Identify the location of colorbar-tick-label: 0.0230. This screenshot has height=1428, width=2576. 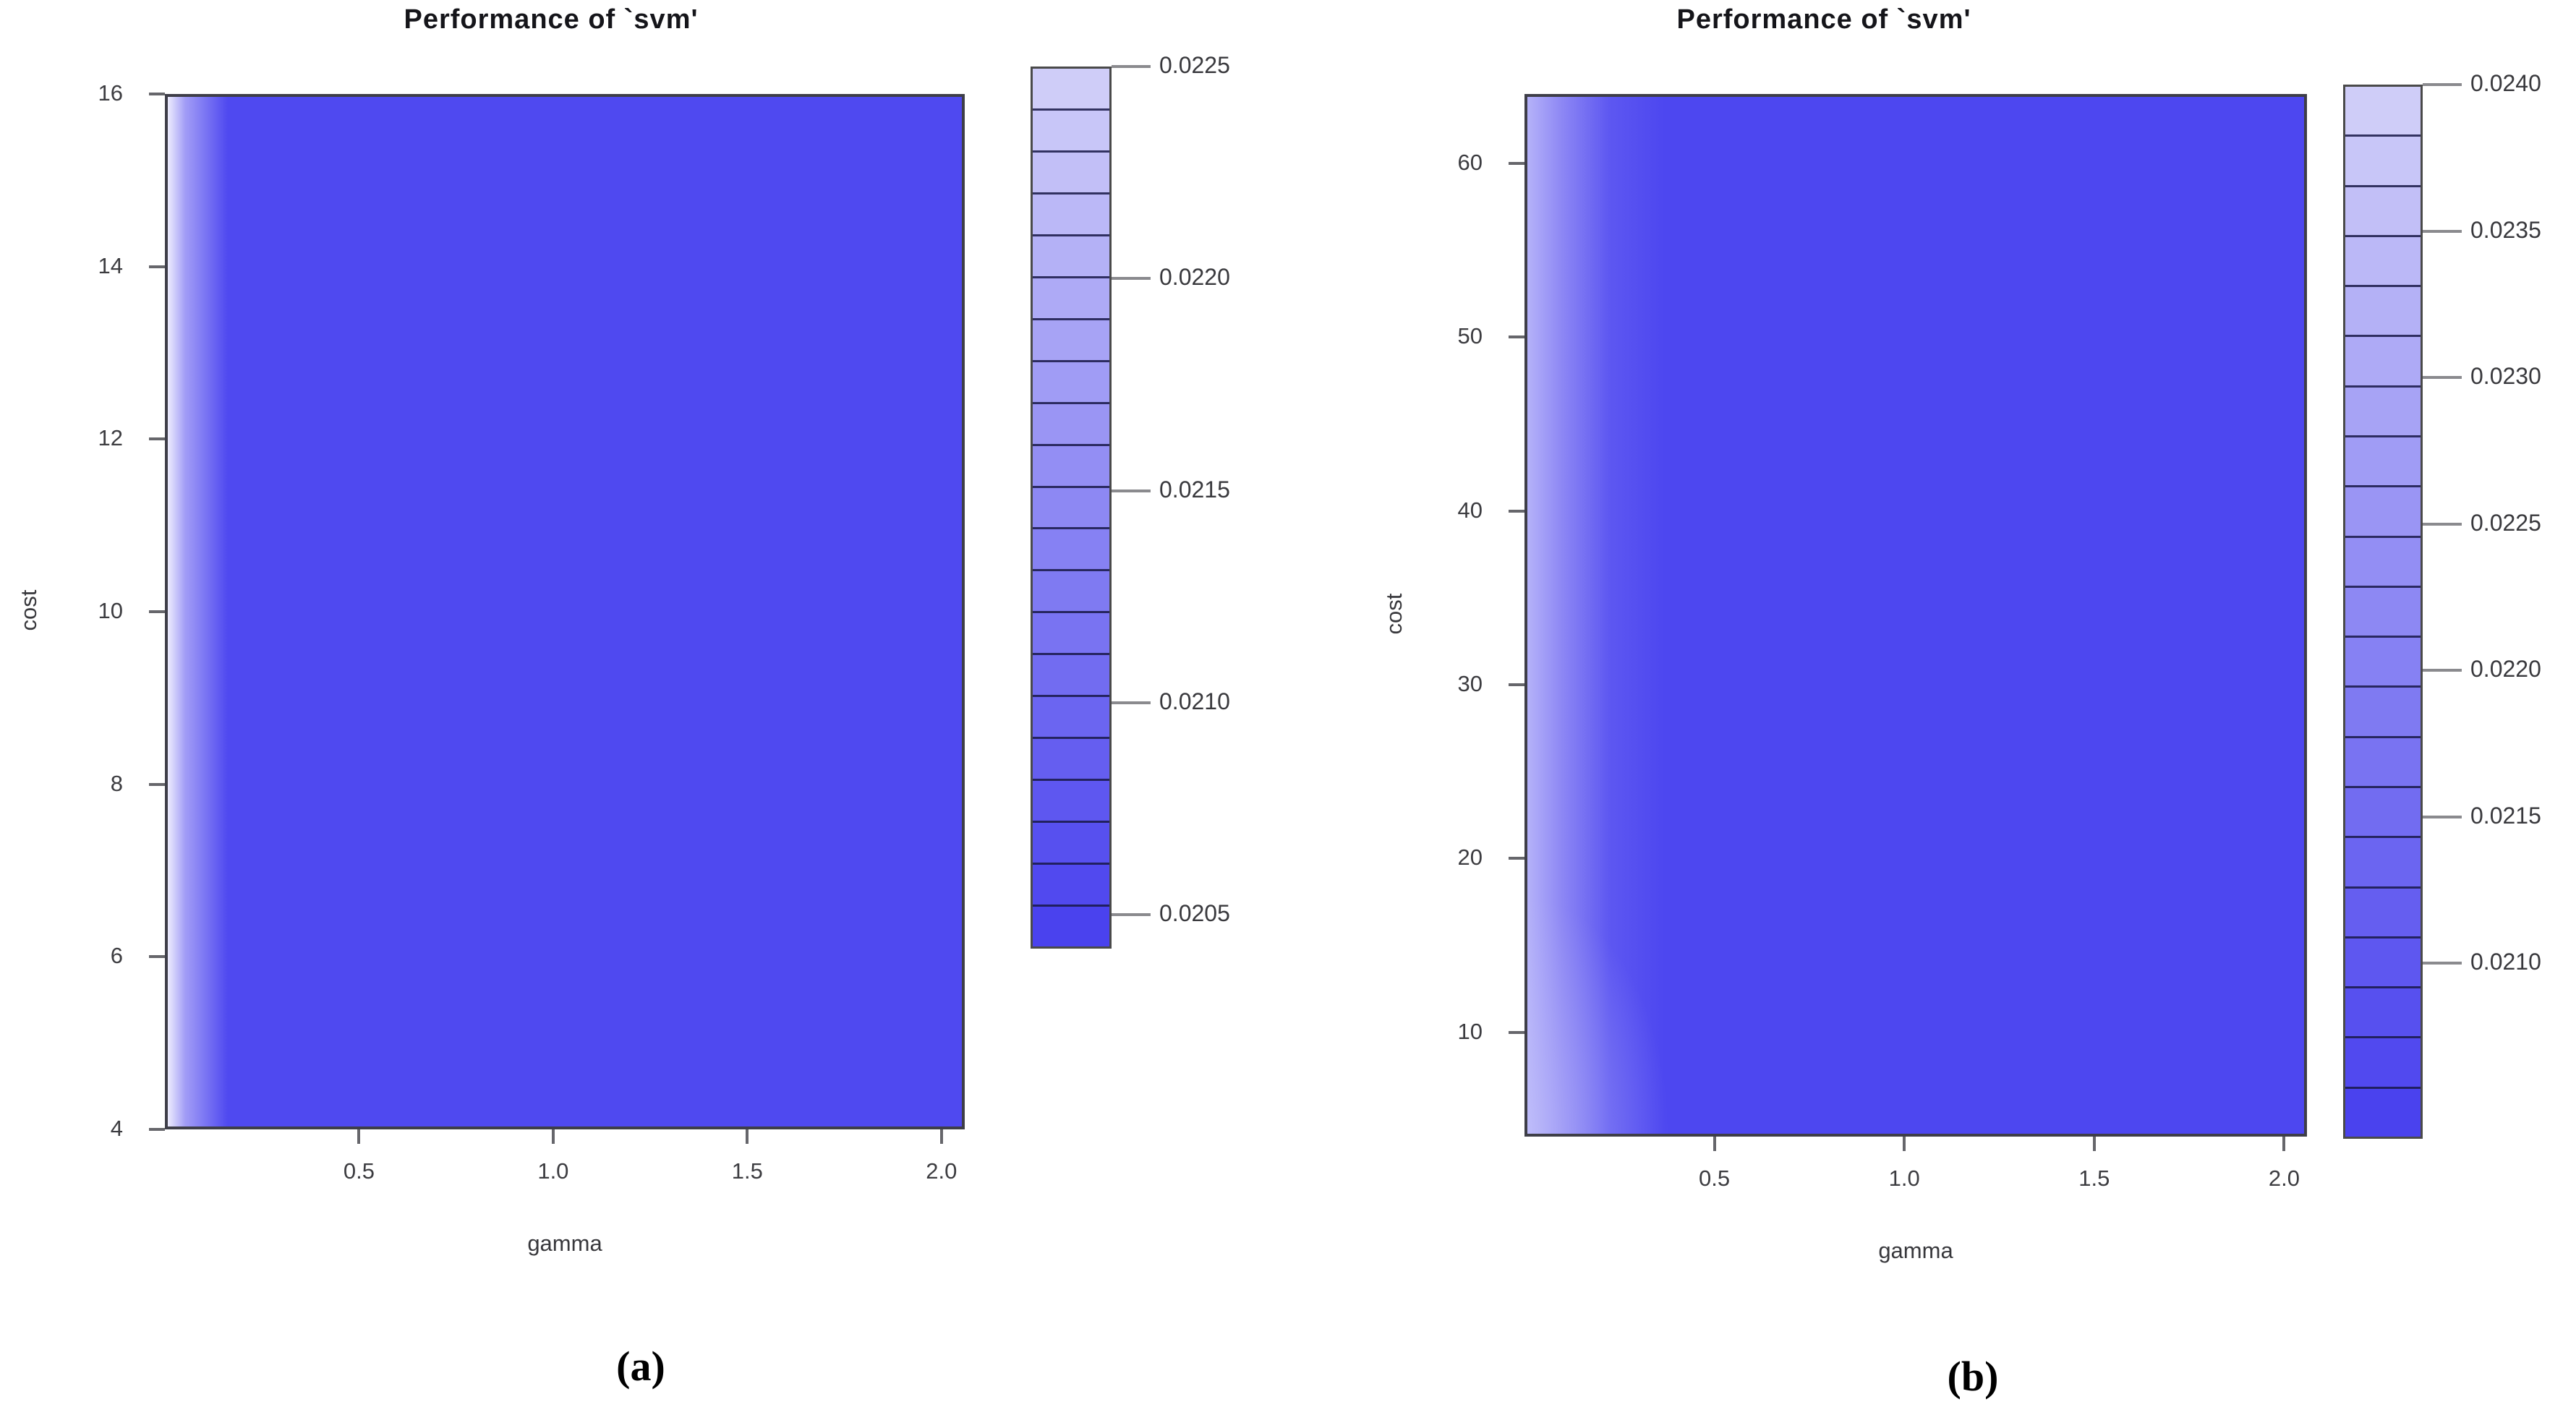
(2505, 376).